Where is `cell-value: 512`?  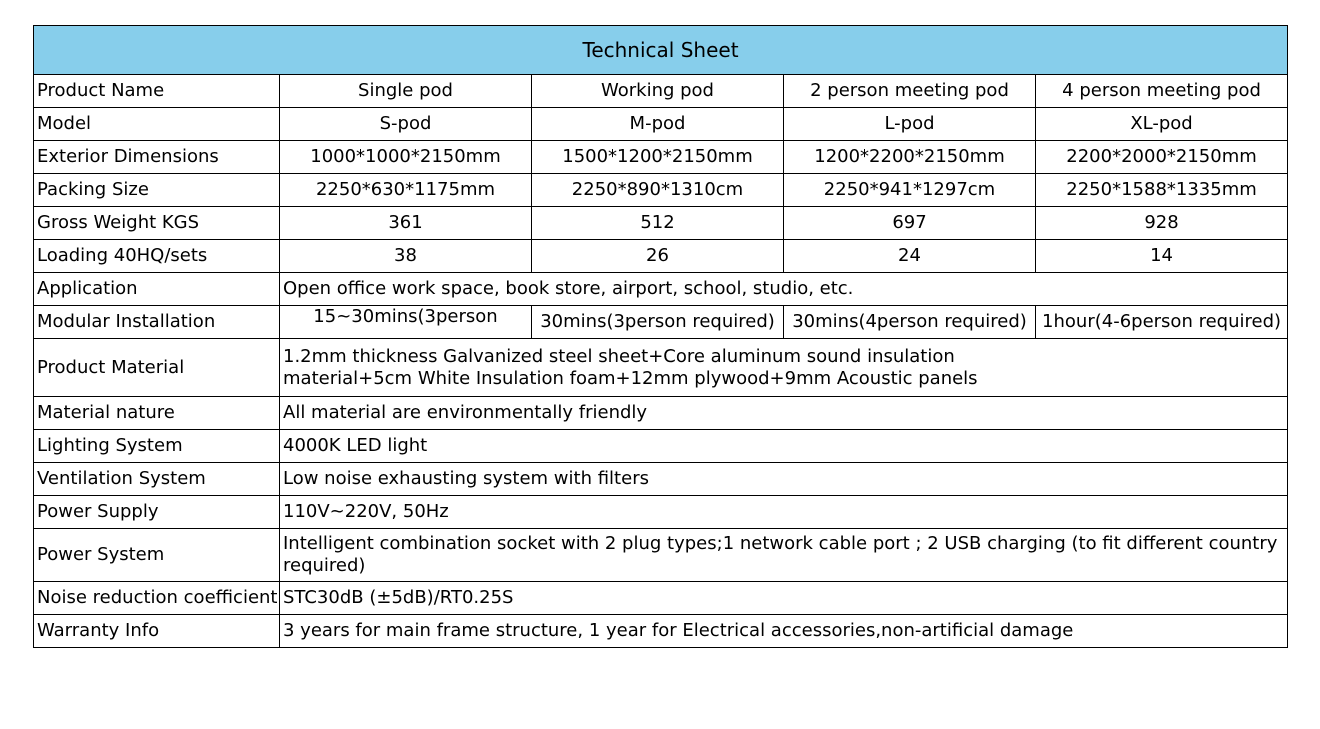 cell-value: 512 is located at coordinates (657, 223).